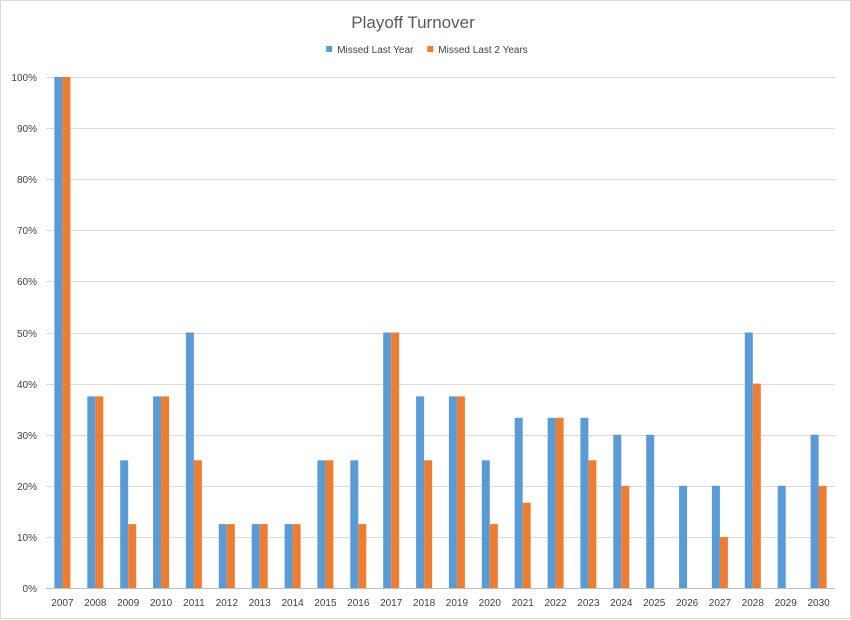 Image resolution: width=851 pixels, height=620 pixels. I want to click on legend-label: Missed Last 2 Years, so click(483, 50).